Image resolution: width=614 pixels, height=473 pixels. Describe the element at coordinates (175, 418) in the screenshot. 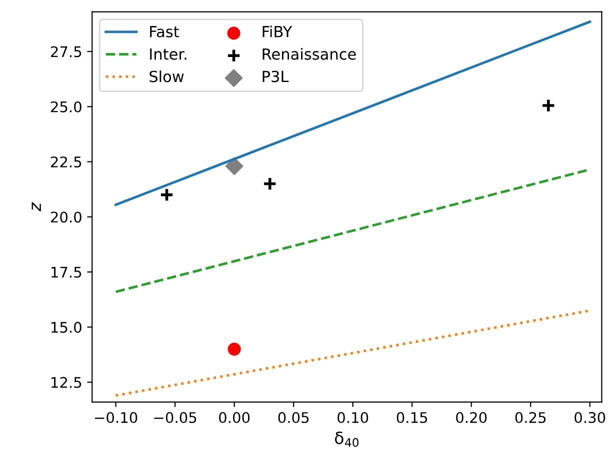

I see `x-tick-label: −0.05` at that location.